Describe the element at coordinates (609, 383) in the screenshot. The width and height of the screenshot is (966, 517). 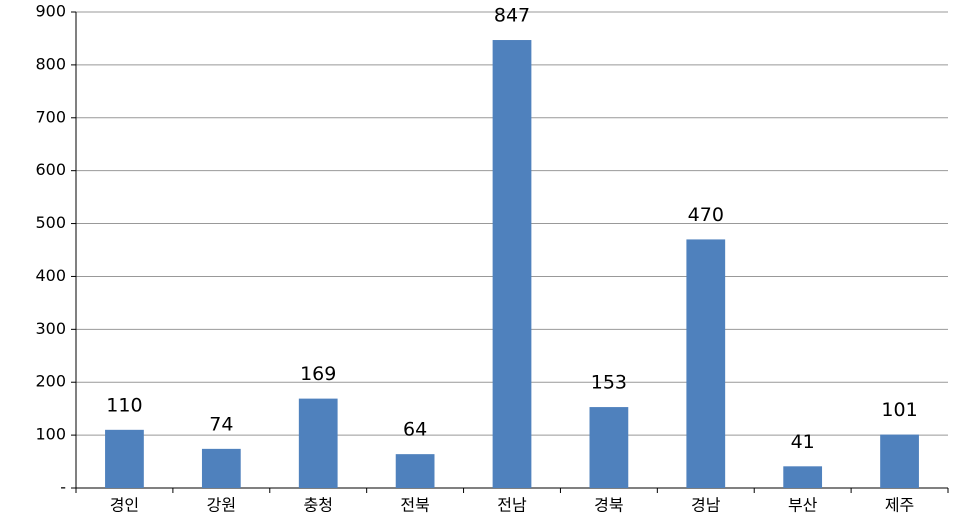
I see `value-label: 153` at that location.